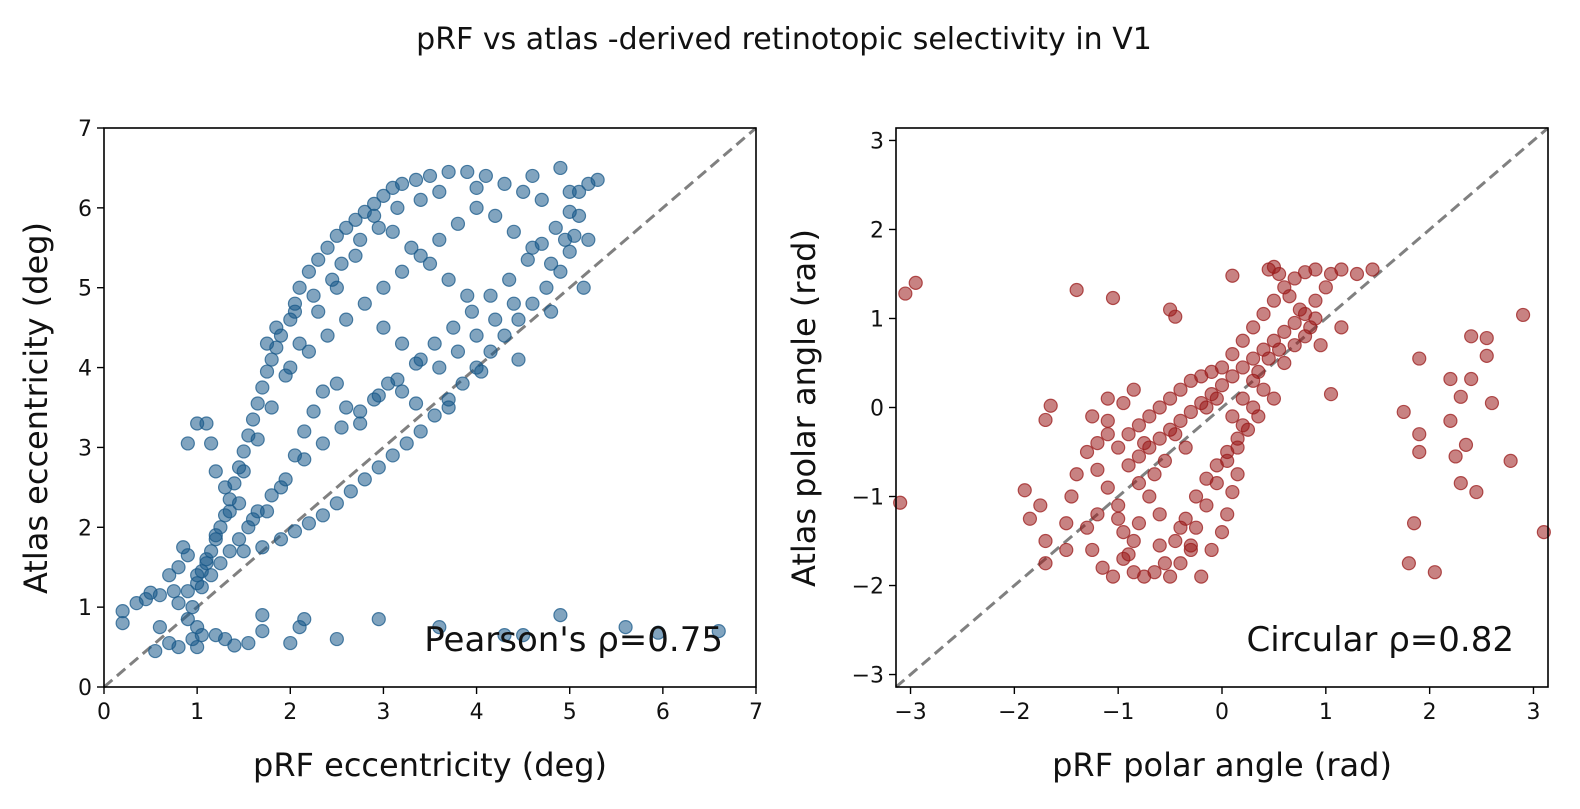 The image size is (1580, 809). What do you see at coordinates (85, 528) in the screenshot?
I see `ecc-ytick-label-2: 2` at bounding box center [85, 528].